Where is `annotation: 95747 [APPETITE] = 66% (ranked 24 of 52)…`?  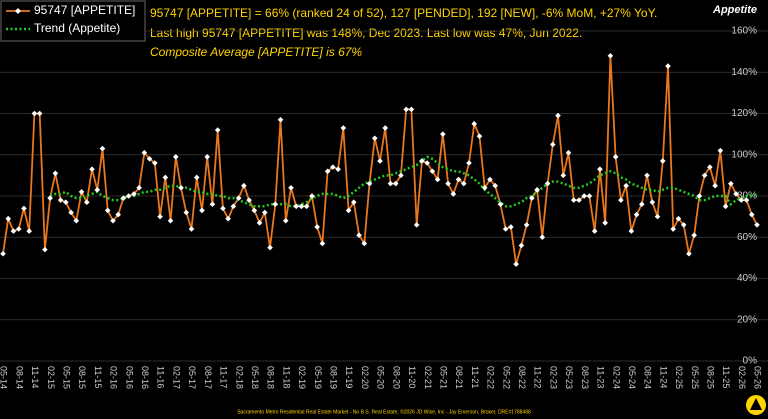
annotation: 95747 [APPETITE] = 66% (ranked 24 of 52)… is located at coordinates (403, 13).